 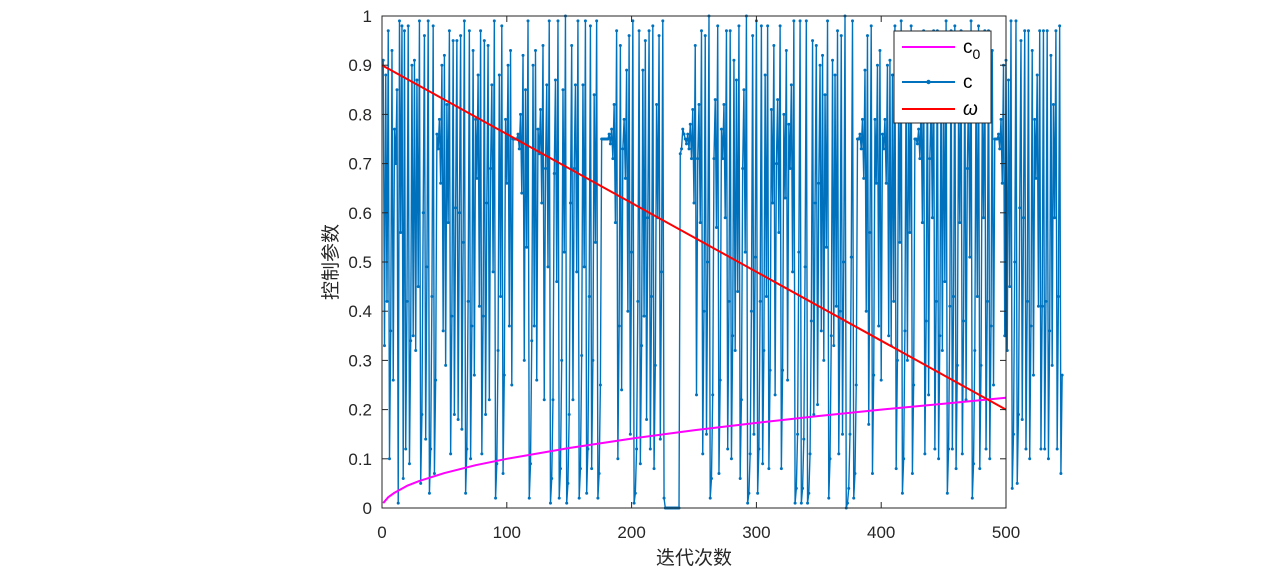 What do you see at coordinates (694, 558) in the screenshot?
I see `x-axis-label: 迭代次数` at bounding box center [694, 558].